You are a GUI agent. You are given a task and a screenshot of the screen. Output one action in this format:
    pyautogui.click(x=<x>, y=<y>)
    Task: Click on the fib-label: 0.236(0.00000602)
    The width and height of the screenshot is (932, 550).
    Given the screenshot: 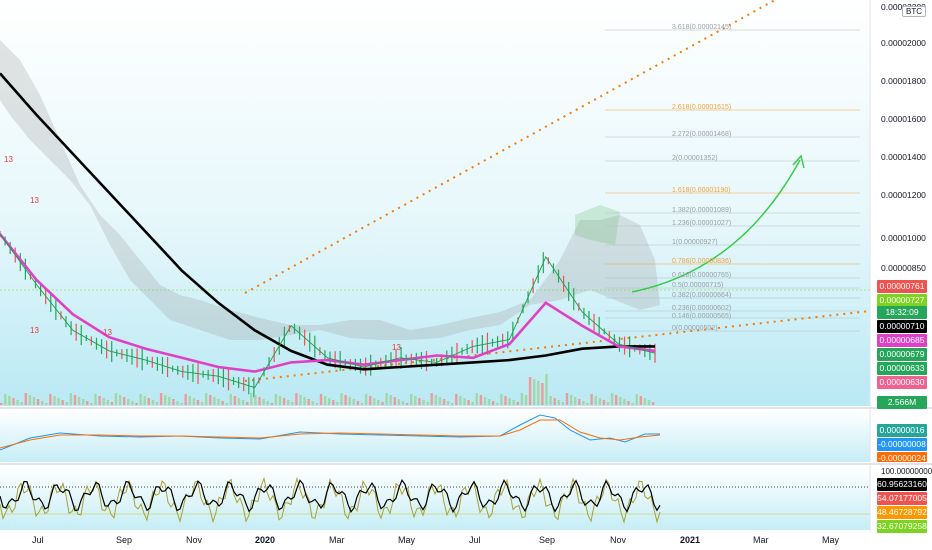 What is the action you would take?
    pyautogui.click(x=702, y=308)
    